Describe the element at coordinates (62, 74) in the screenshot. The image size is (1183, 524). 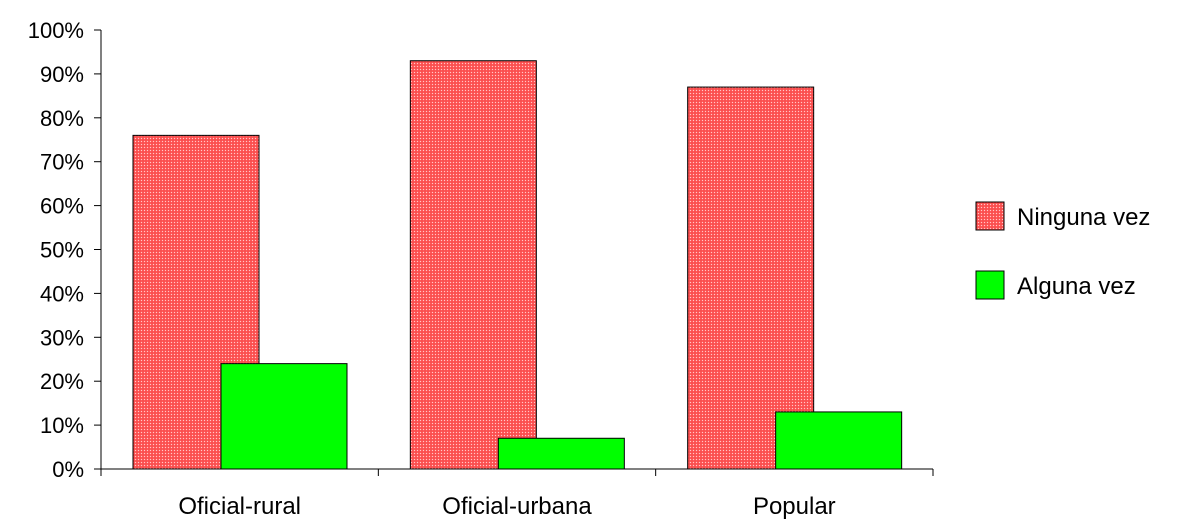
I see `y-tick-label: 90%` at that location.